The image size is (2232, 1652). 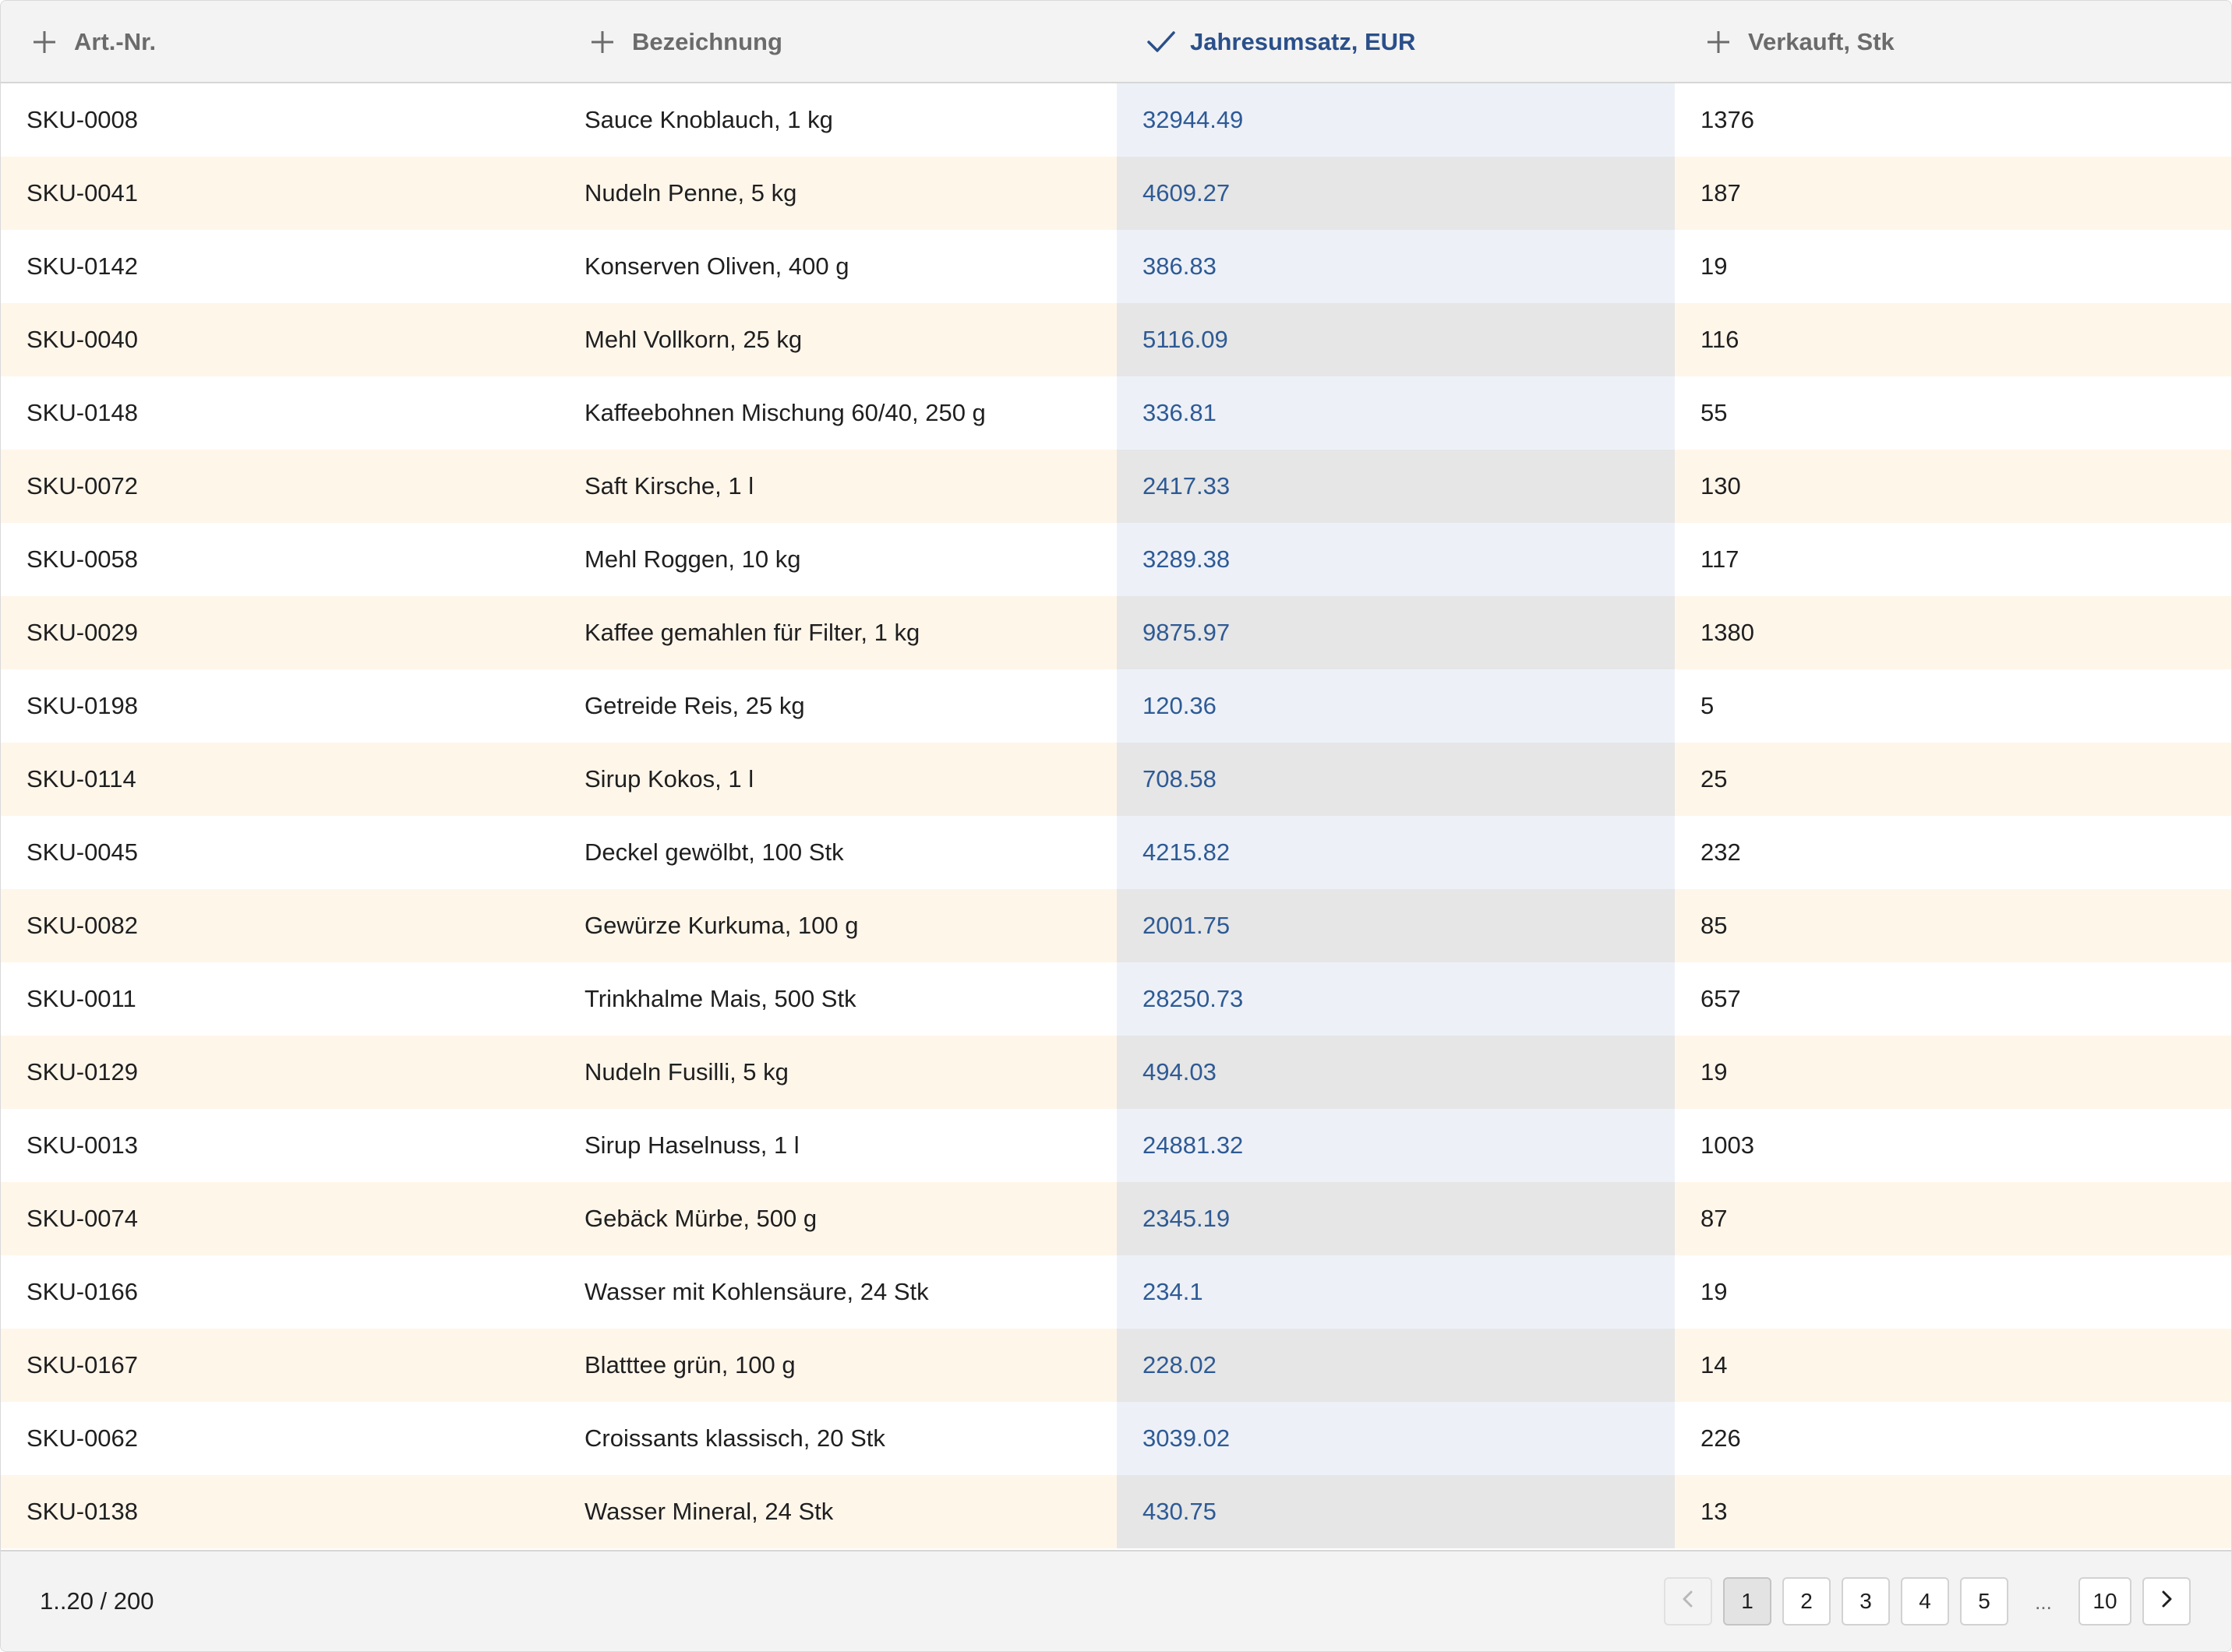 I want to click on table-row: SKU-0142 Konserven Oliven, 400 g 386.83 19, so click(x=1116, y=266).